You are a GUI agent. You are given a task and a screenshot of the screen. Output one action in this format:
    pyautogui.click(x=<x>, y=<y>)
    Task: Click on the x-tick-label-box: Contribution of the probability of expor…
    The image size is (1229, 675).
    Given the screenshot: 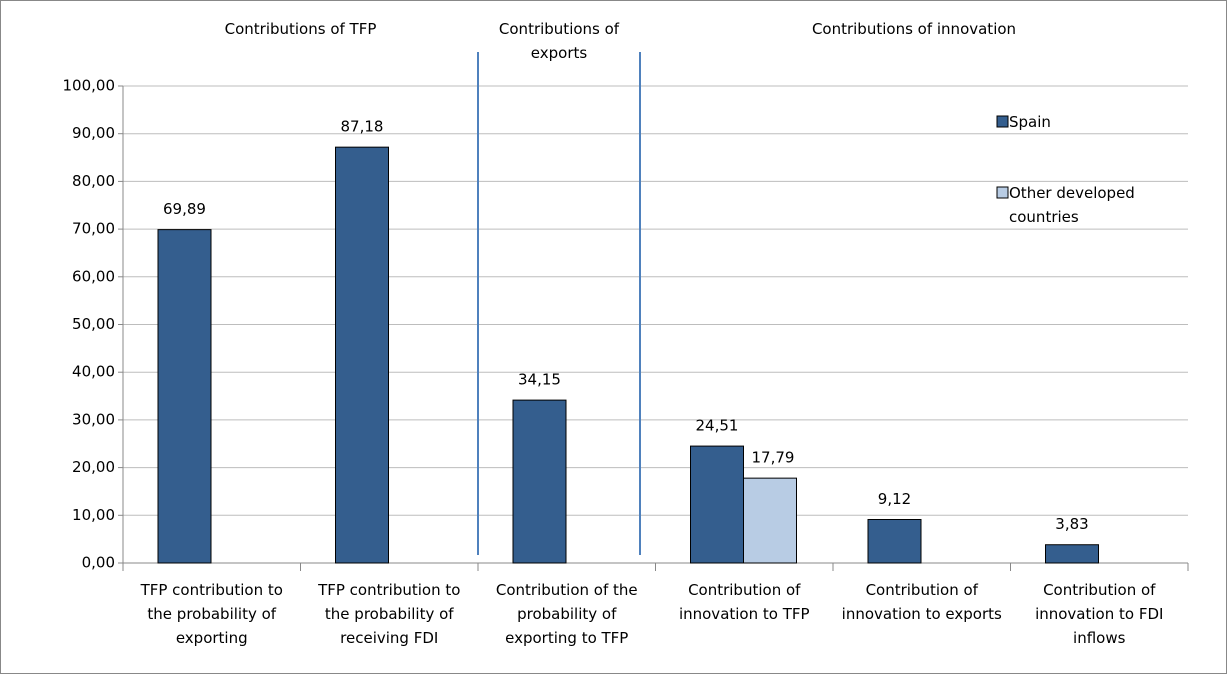 What is the action you would take?
    pyautogui.click(x=566, y=614)
    